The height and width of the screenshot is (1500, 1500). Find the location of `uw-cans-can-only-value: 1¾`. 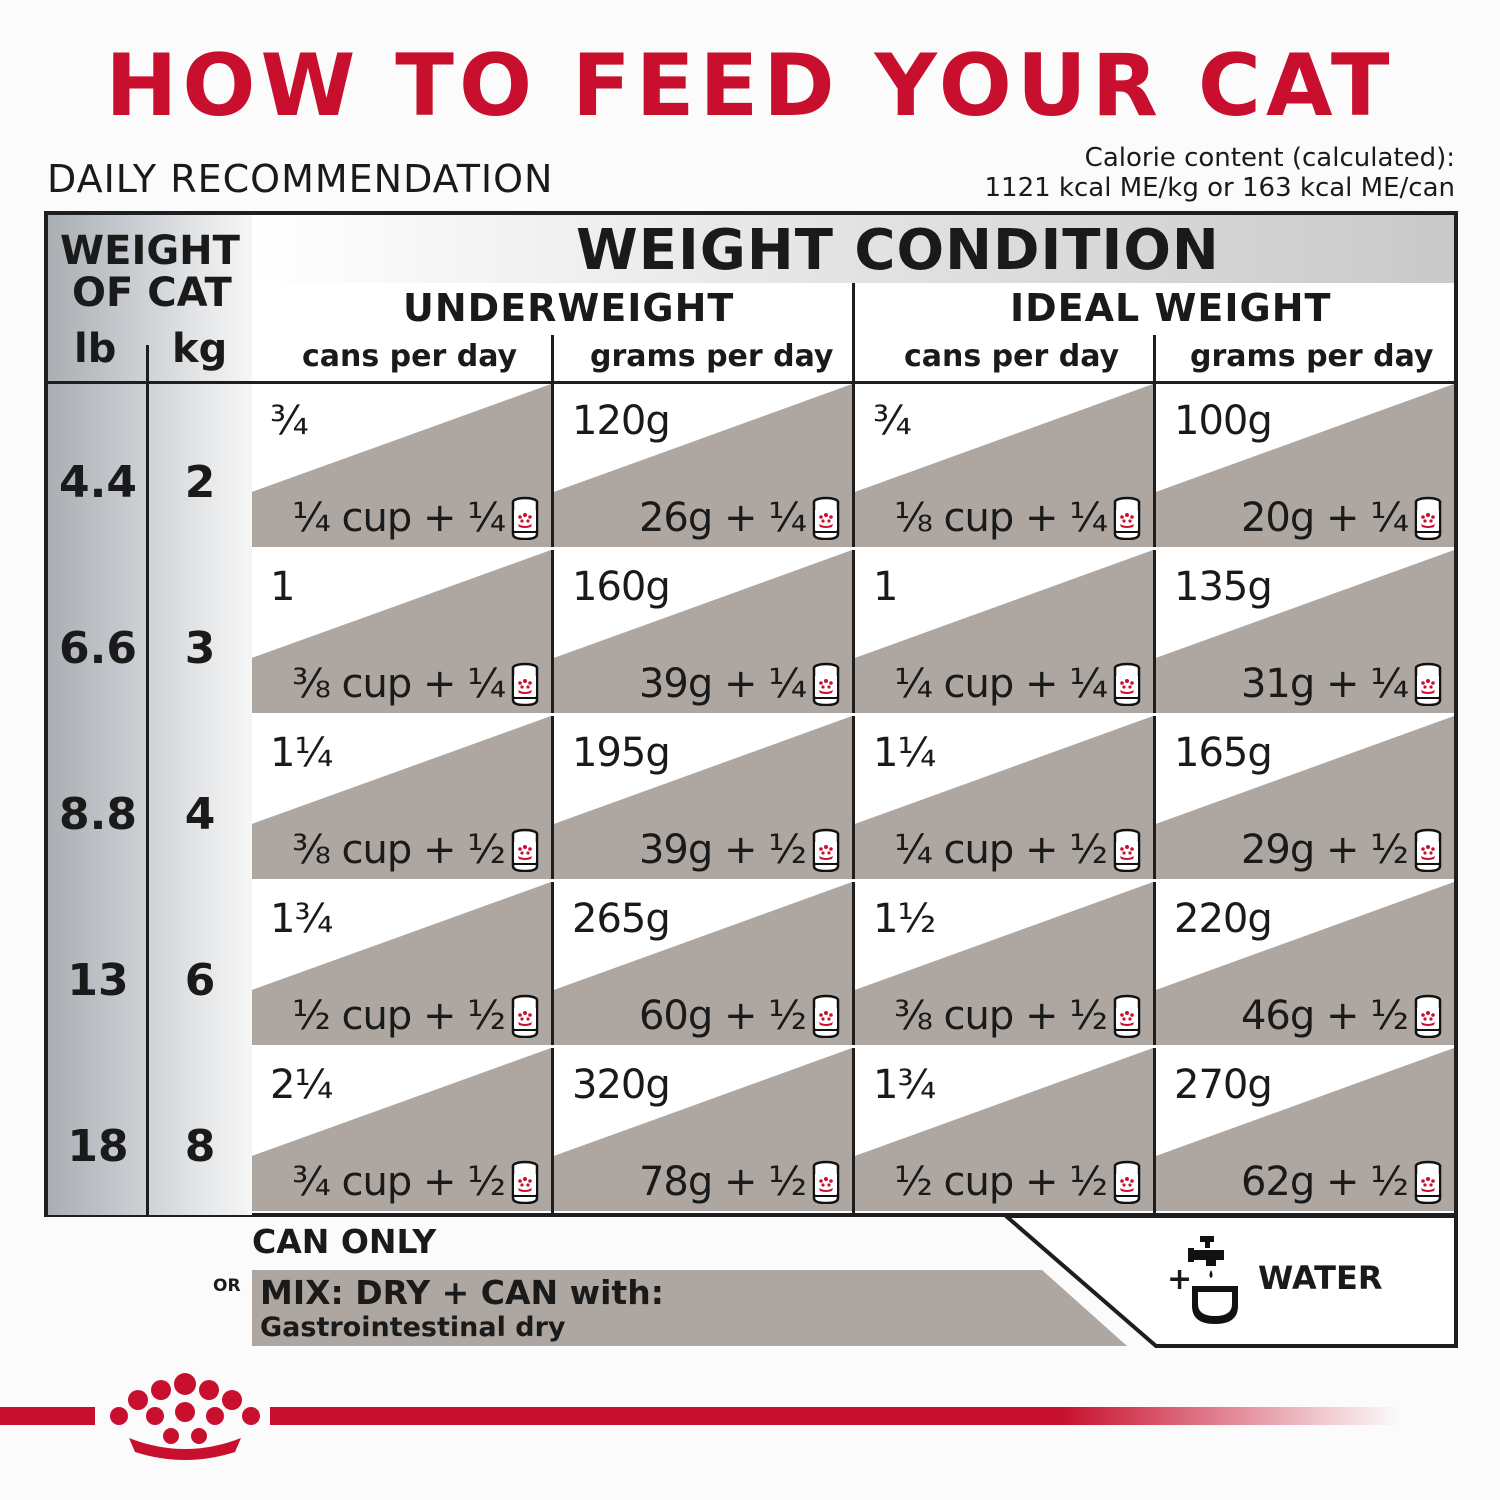

uw-cans-can-only-value: 1¾ is located at coordinates (301, 919).